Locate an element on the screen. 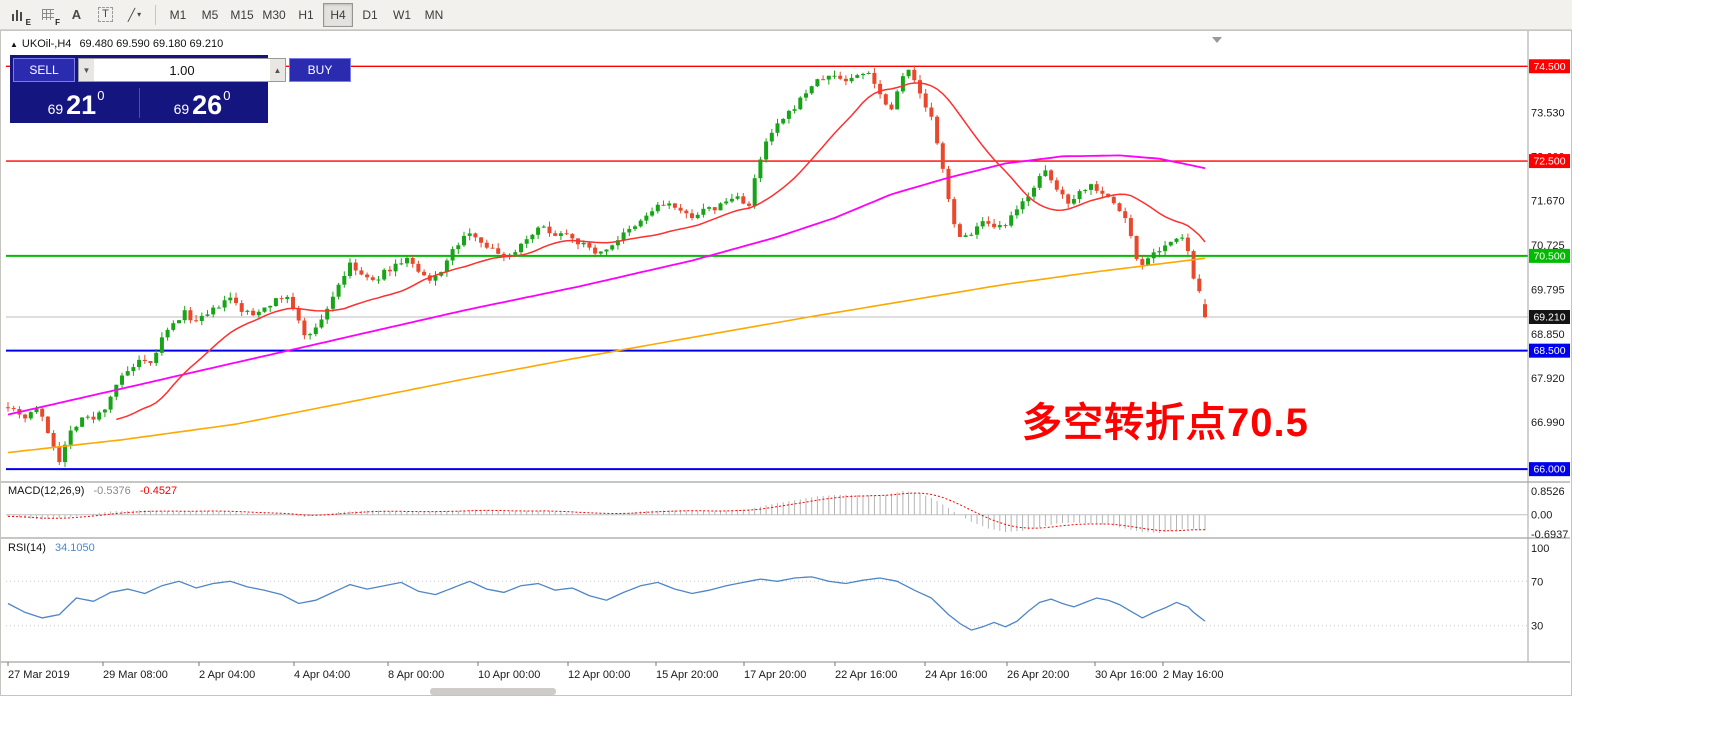  letter-f-badge: F is located at coordinates (57, 22).